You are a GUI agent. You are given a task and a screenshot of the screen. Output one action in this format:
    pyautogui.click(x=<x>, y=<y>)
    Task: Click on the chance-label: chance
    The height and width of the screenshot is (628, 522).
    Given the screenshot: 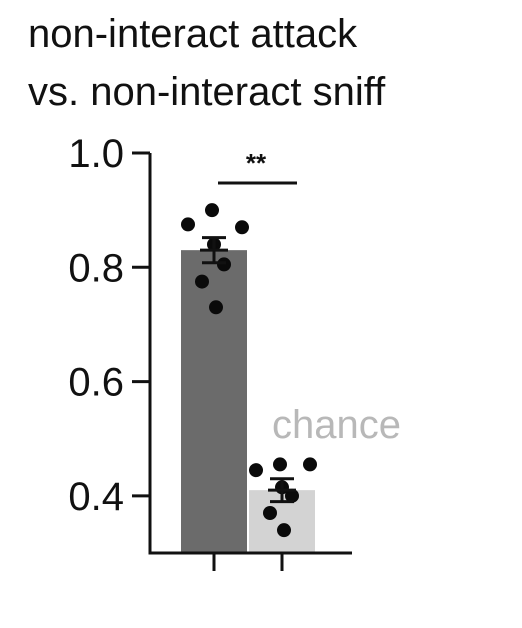 What is the action you would take?
    pyautogui.click(x=336, y=425)
    